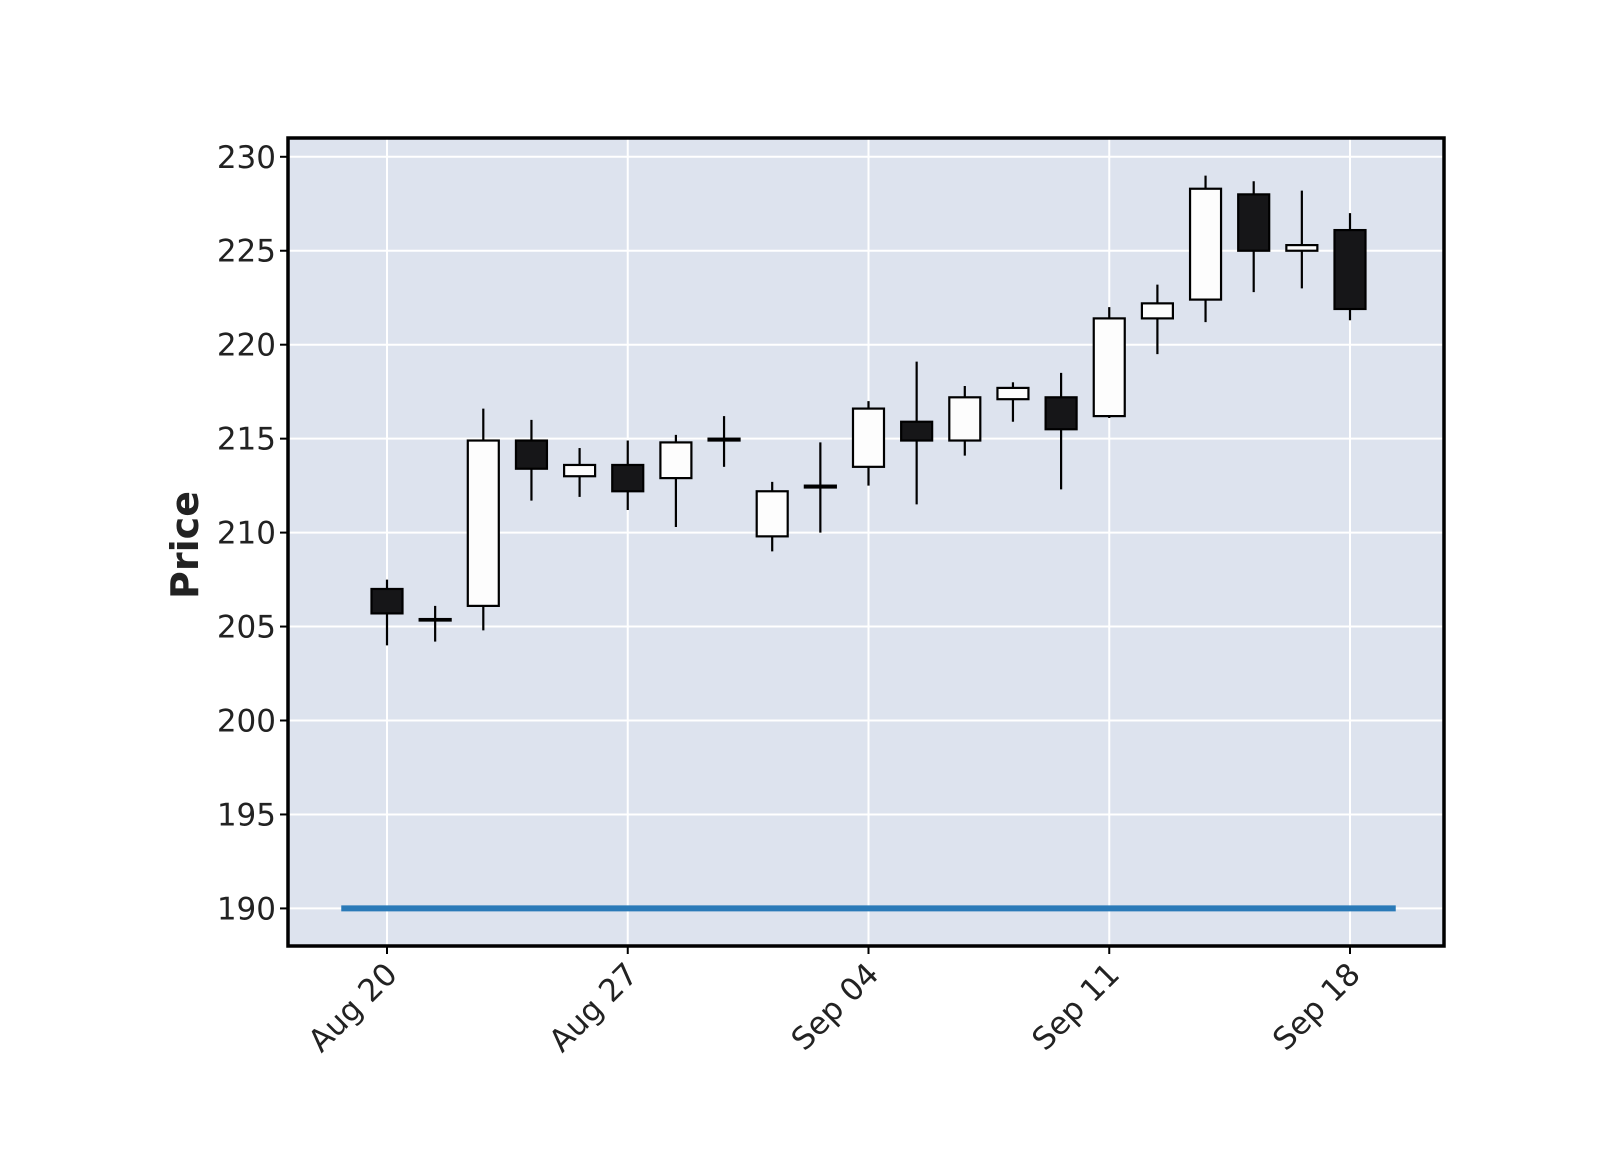  What do you see at coordinates (353, 1007) in the screenshot?
I see `x-tick-label: Aug 20` at bounding box center [353, 1007].